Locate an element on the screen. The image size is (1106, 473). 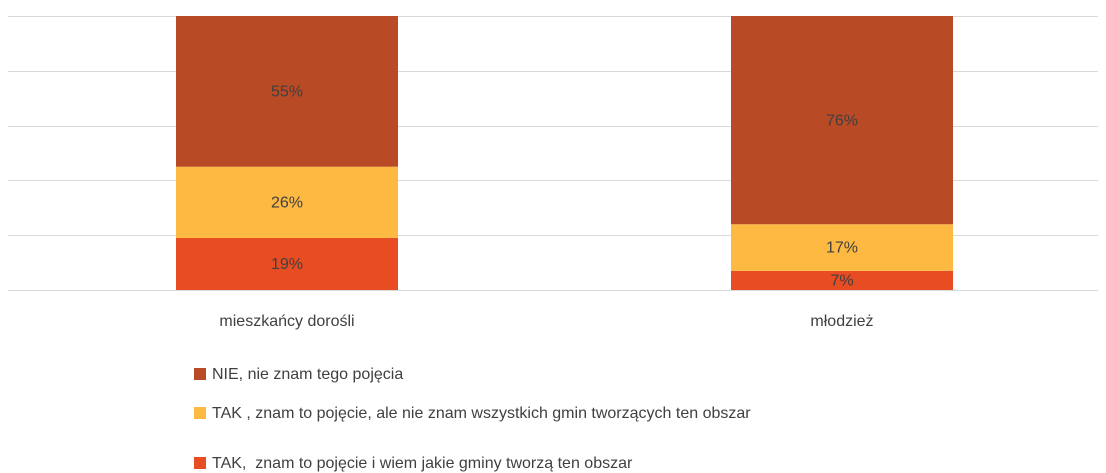
data-label: 19% is located at coordinates (287, 264).